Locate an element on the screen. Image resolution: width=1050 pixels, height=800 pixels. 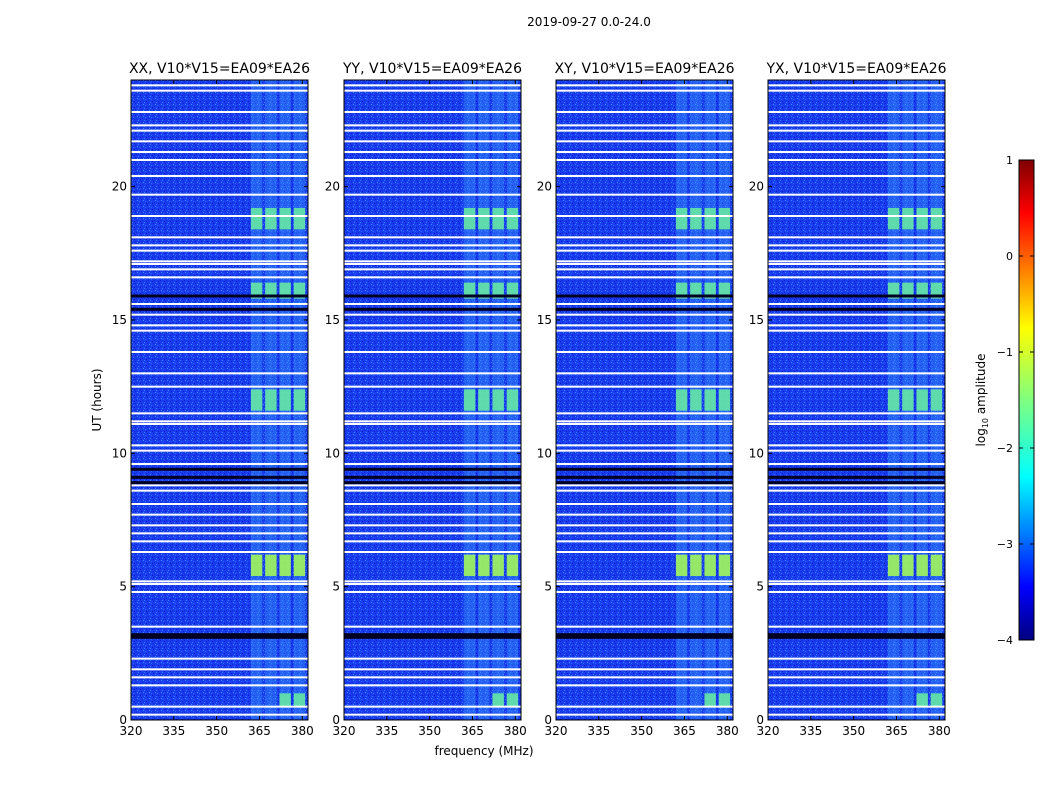
colorbar-ticks: −4 −3 −2 −1 0 1 is located at coordinates (1015, 400).